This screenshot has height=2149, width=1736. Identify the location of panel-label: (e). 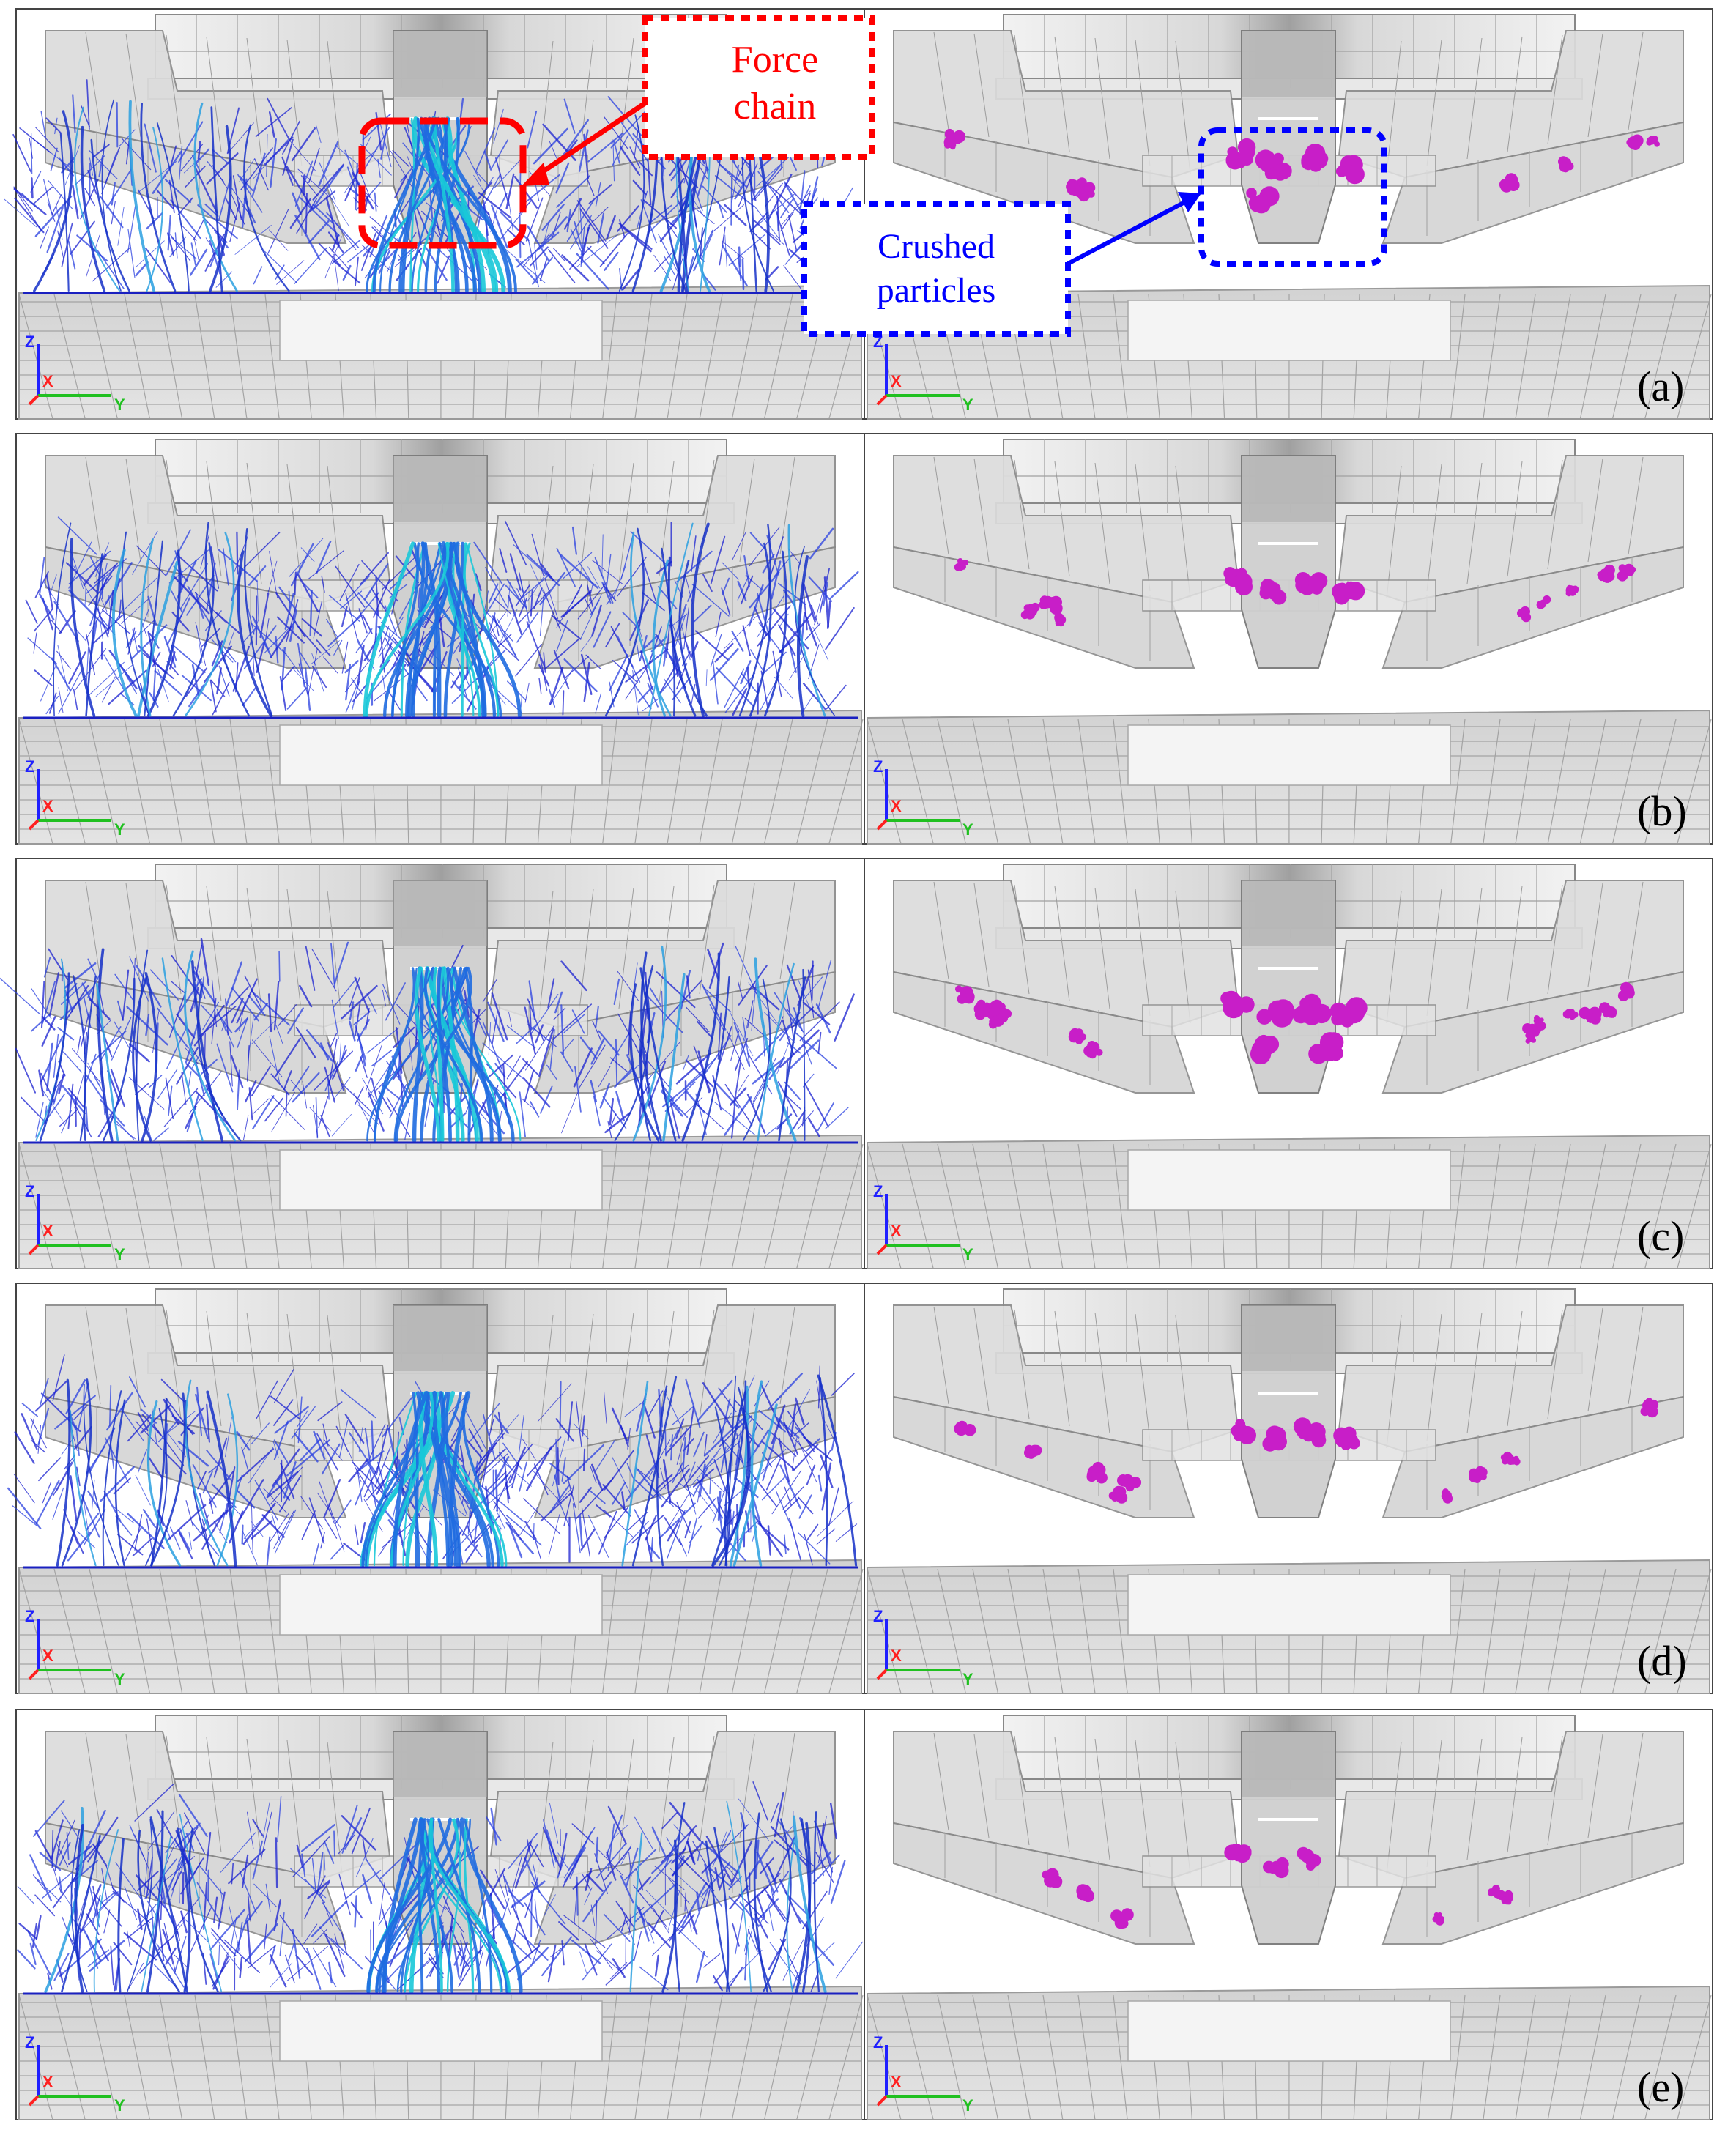
(1660, 2087).